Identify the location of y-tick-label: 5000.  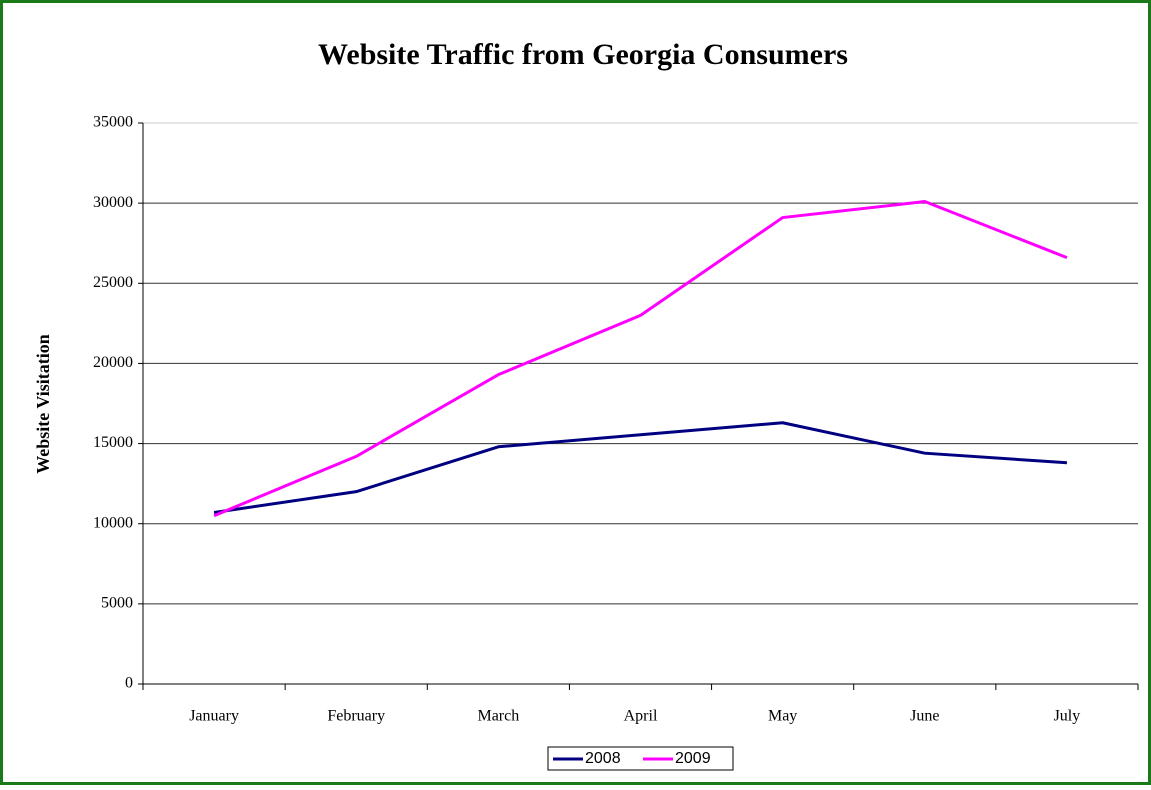
(117, 603).